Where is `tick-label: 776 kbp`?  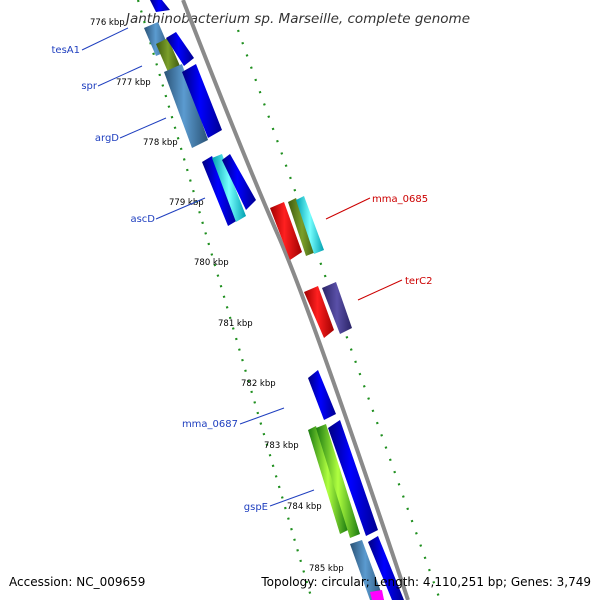 tick-label: 776 kbp is located at coordinates (107, 23).